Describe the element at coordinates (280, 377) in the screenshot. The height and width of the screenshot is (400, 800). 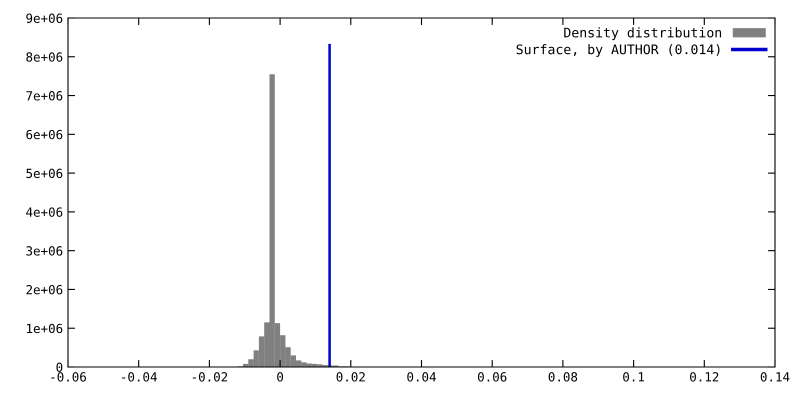
I see `x-tick-label: 0` at that location.